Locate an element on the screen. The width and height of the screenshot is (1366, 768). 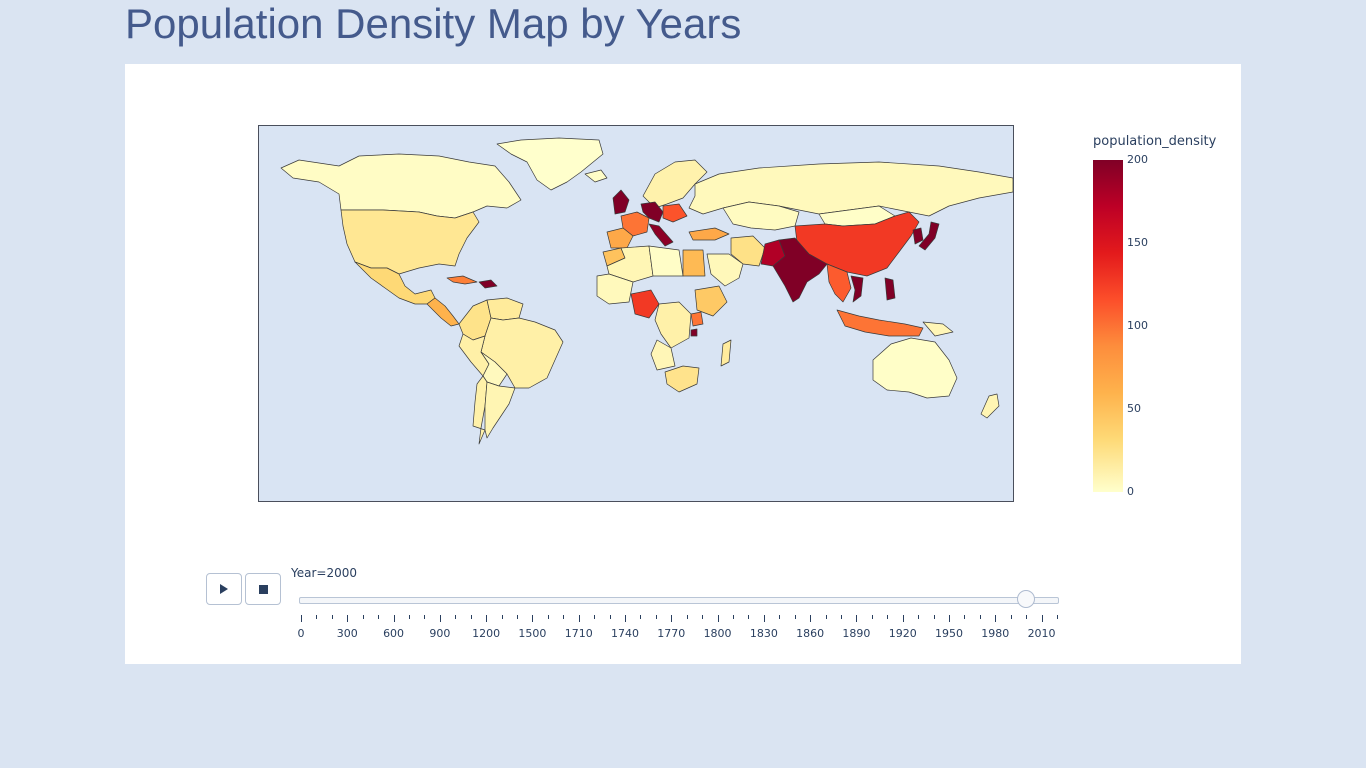
country-rwanda is located at coordinates (694, 332).